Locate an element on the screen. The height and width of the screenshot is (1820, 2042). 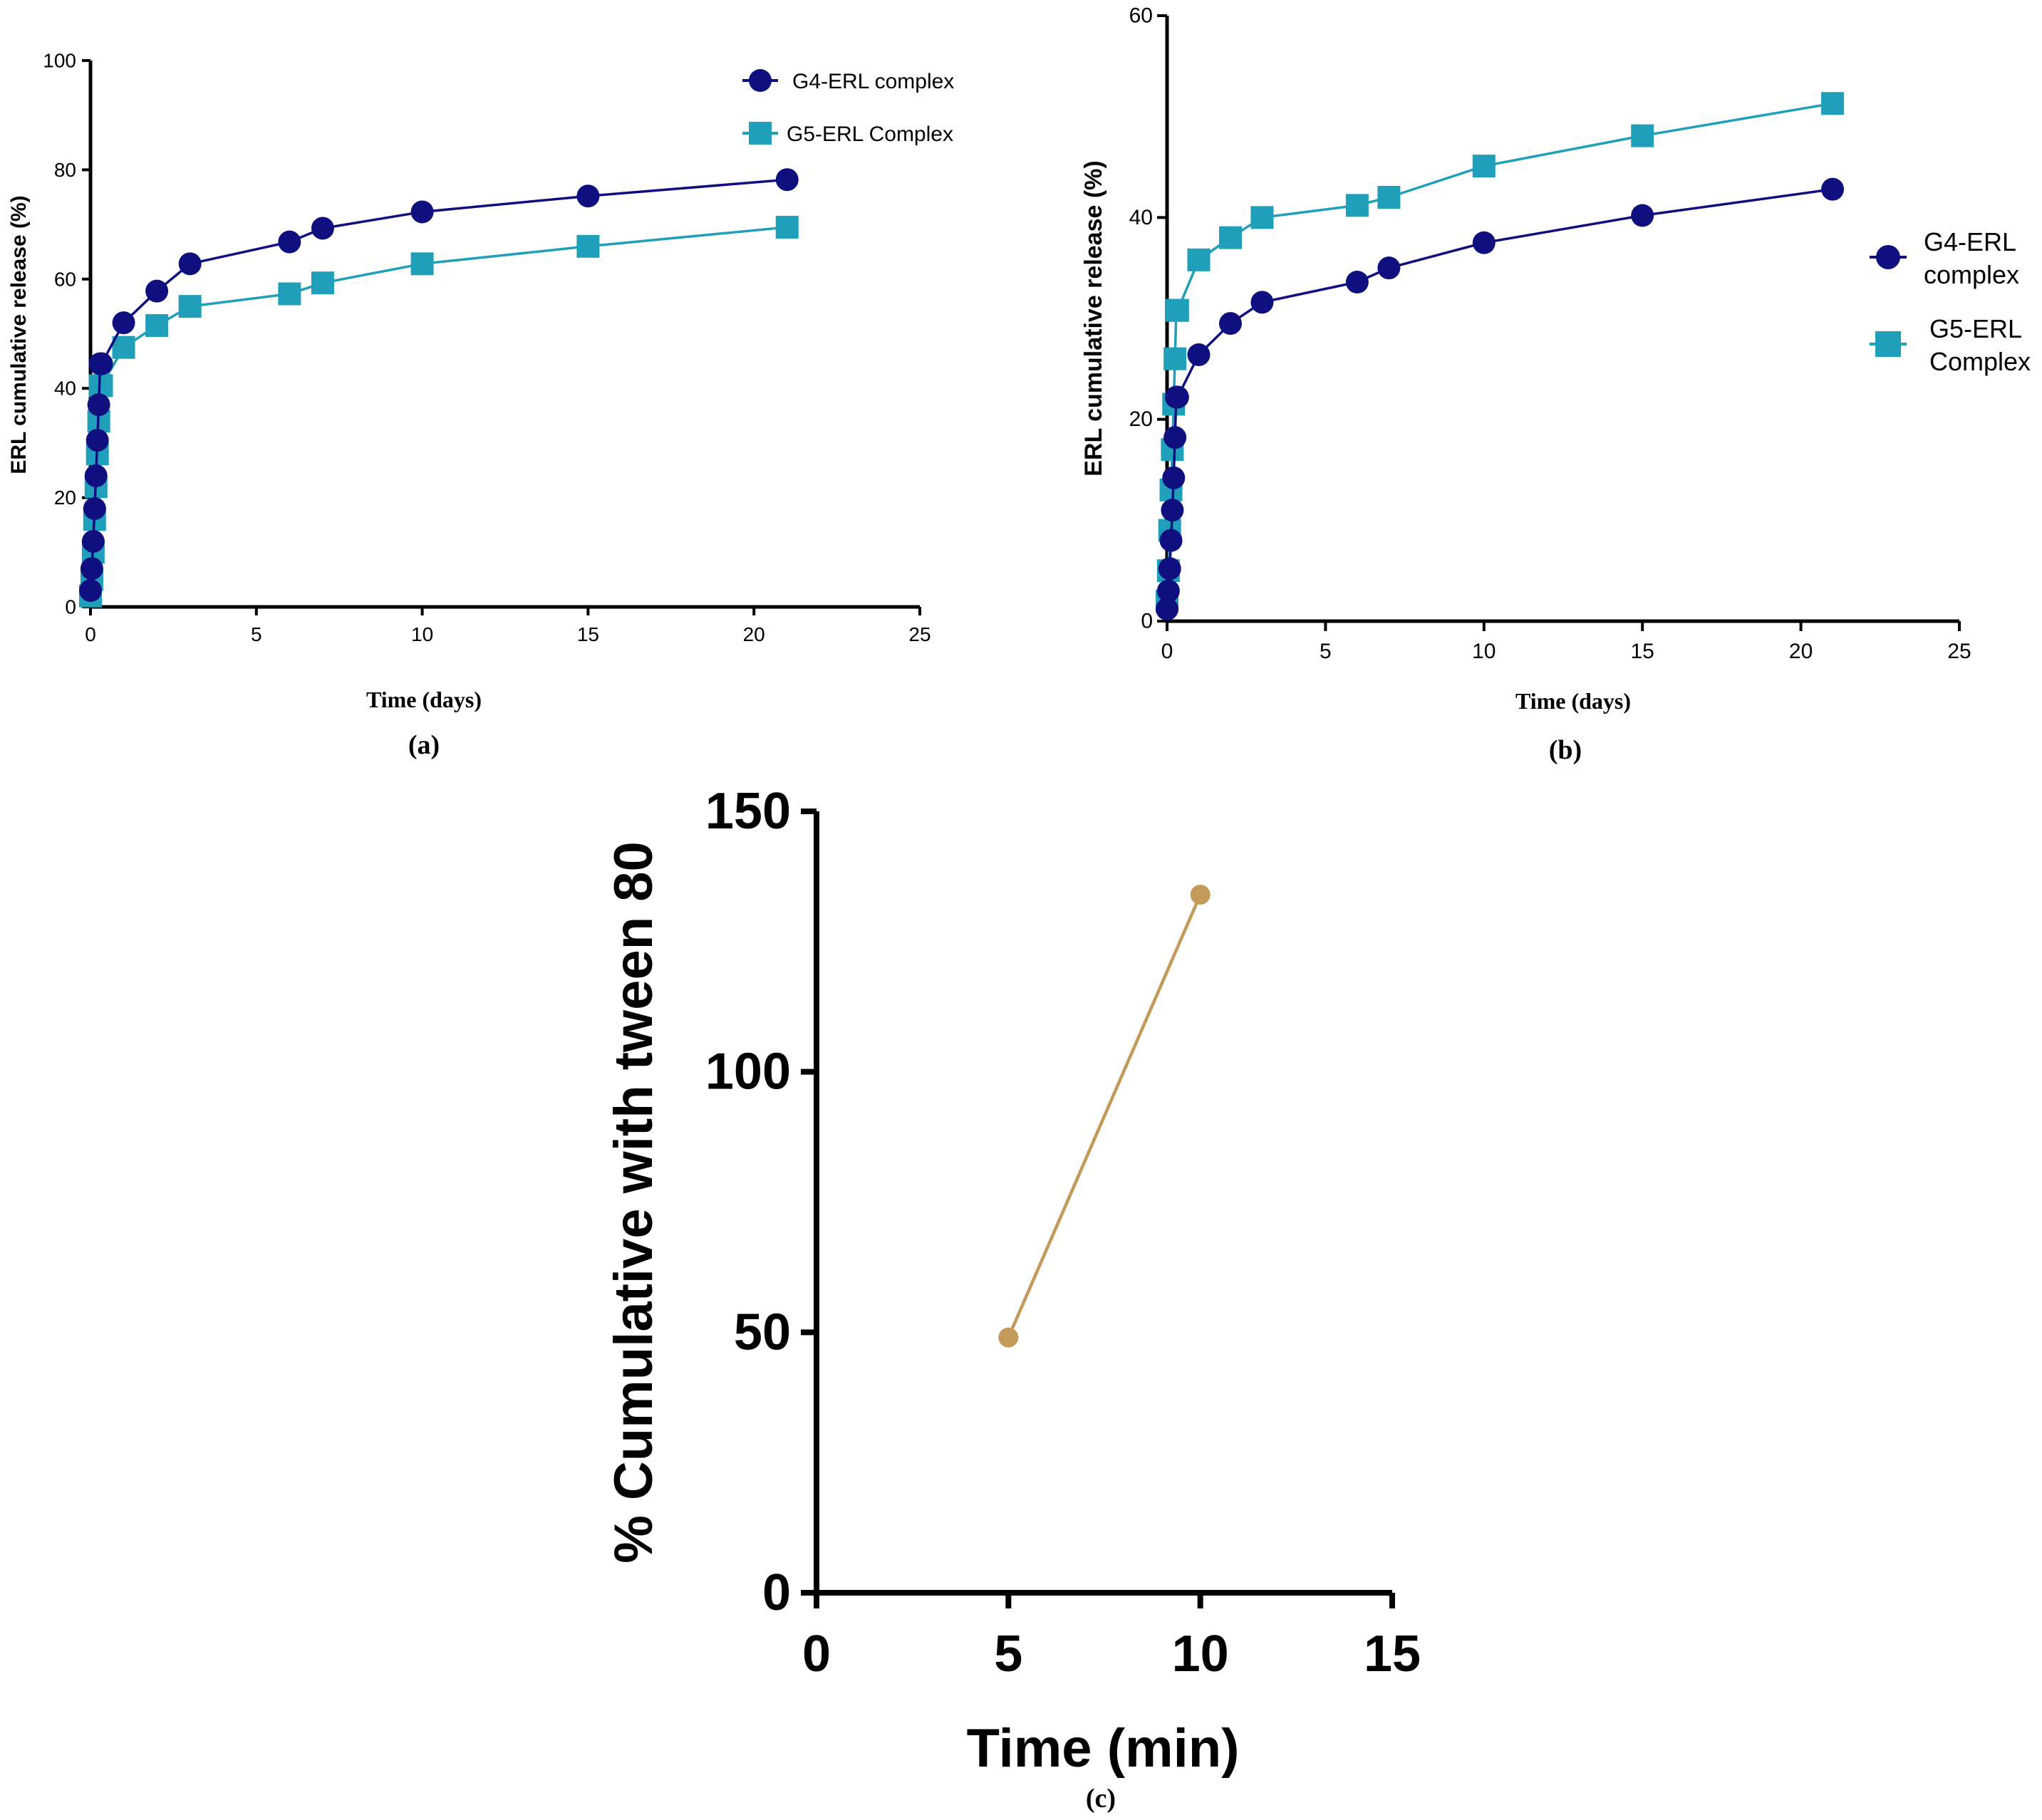
chart-b-legend-label-g4-line2: complex is located at coordinates (1971, 274).